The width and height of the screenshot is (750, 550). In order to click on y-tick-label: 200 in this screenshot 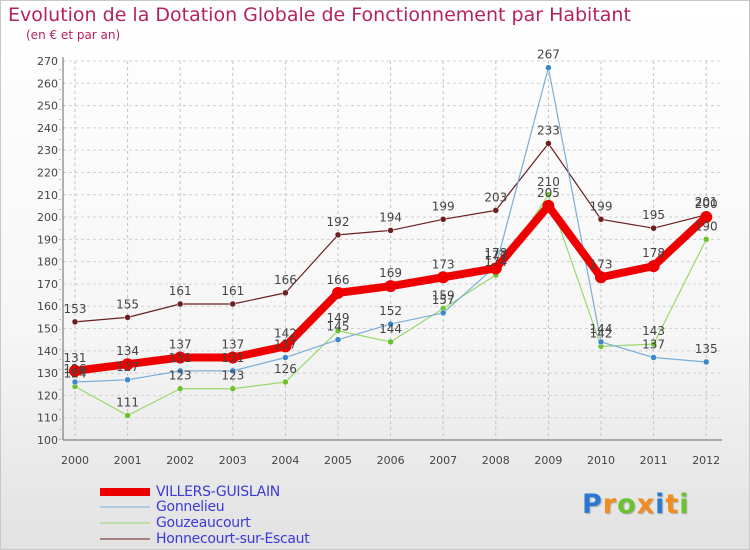, I will do `click(47, 217)`.